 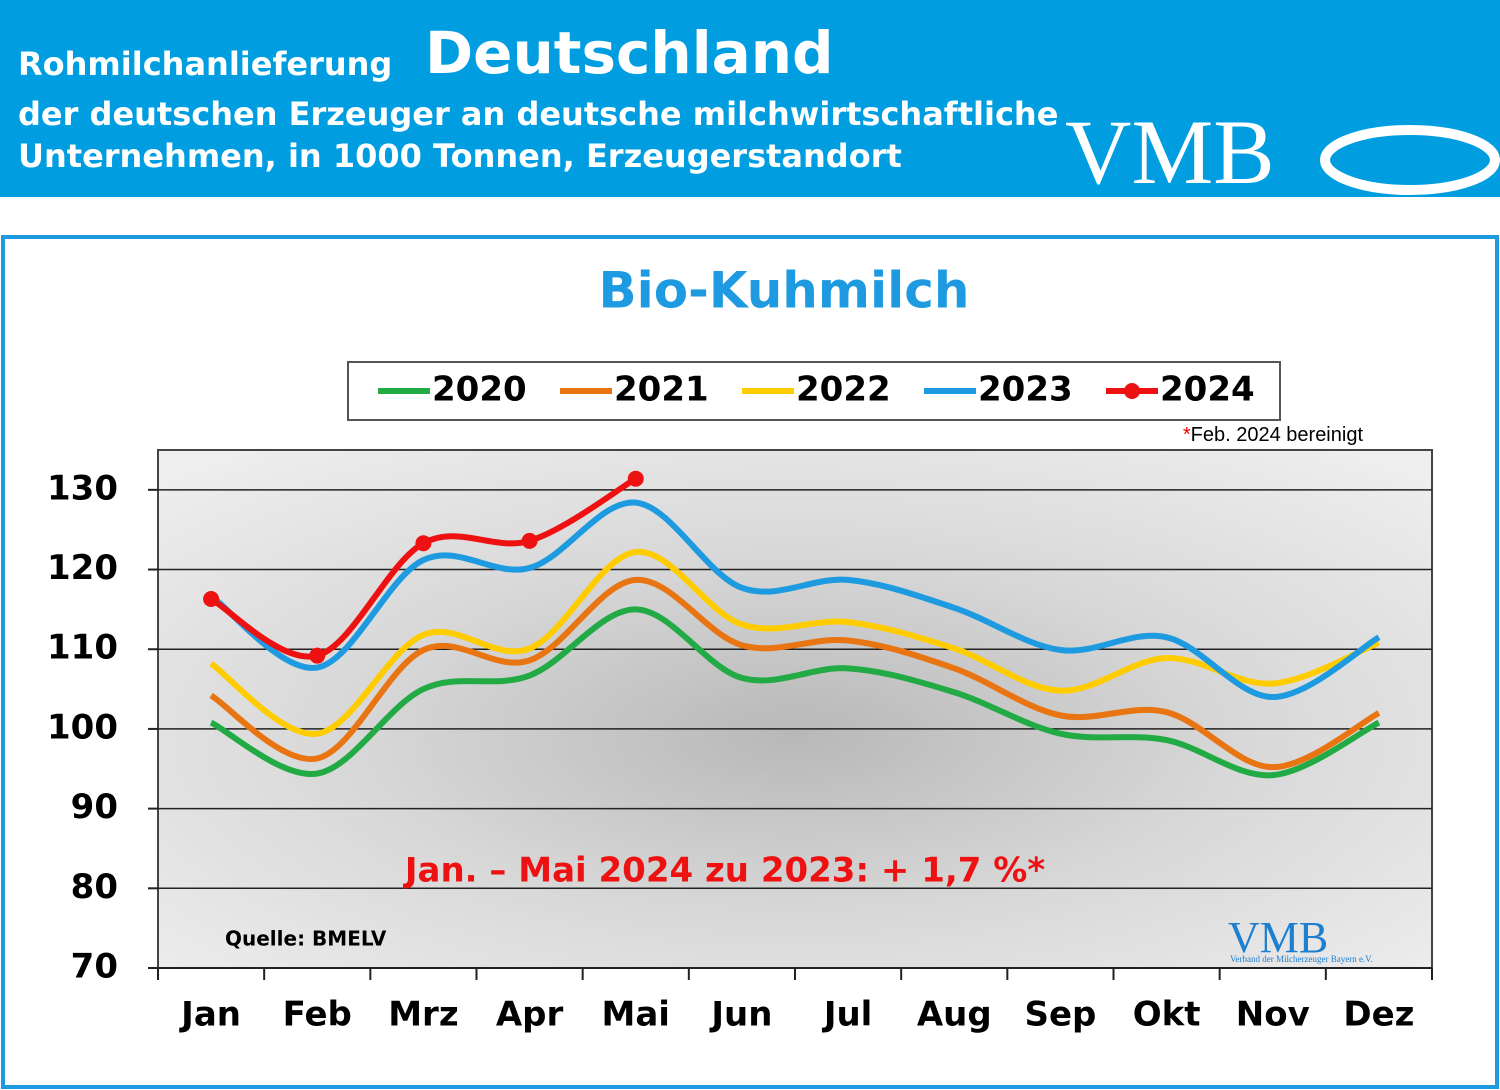 I want to click on x-tick-label: Sep, so click(x=1060, y=1015).